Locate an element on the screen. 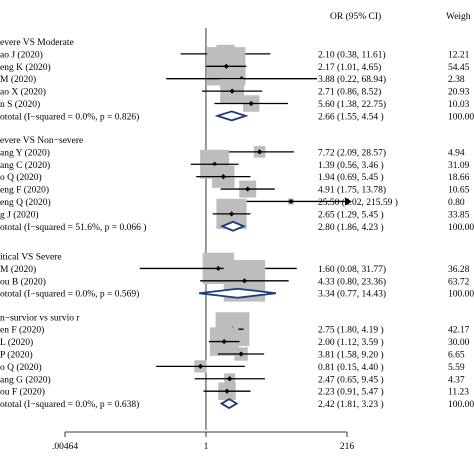 This screenshot has height=474, width=474. study-weight: 5.59 is located at coordinates (456, 368).